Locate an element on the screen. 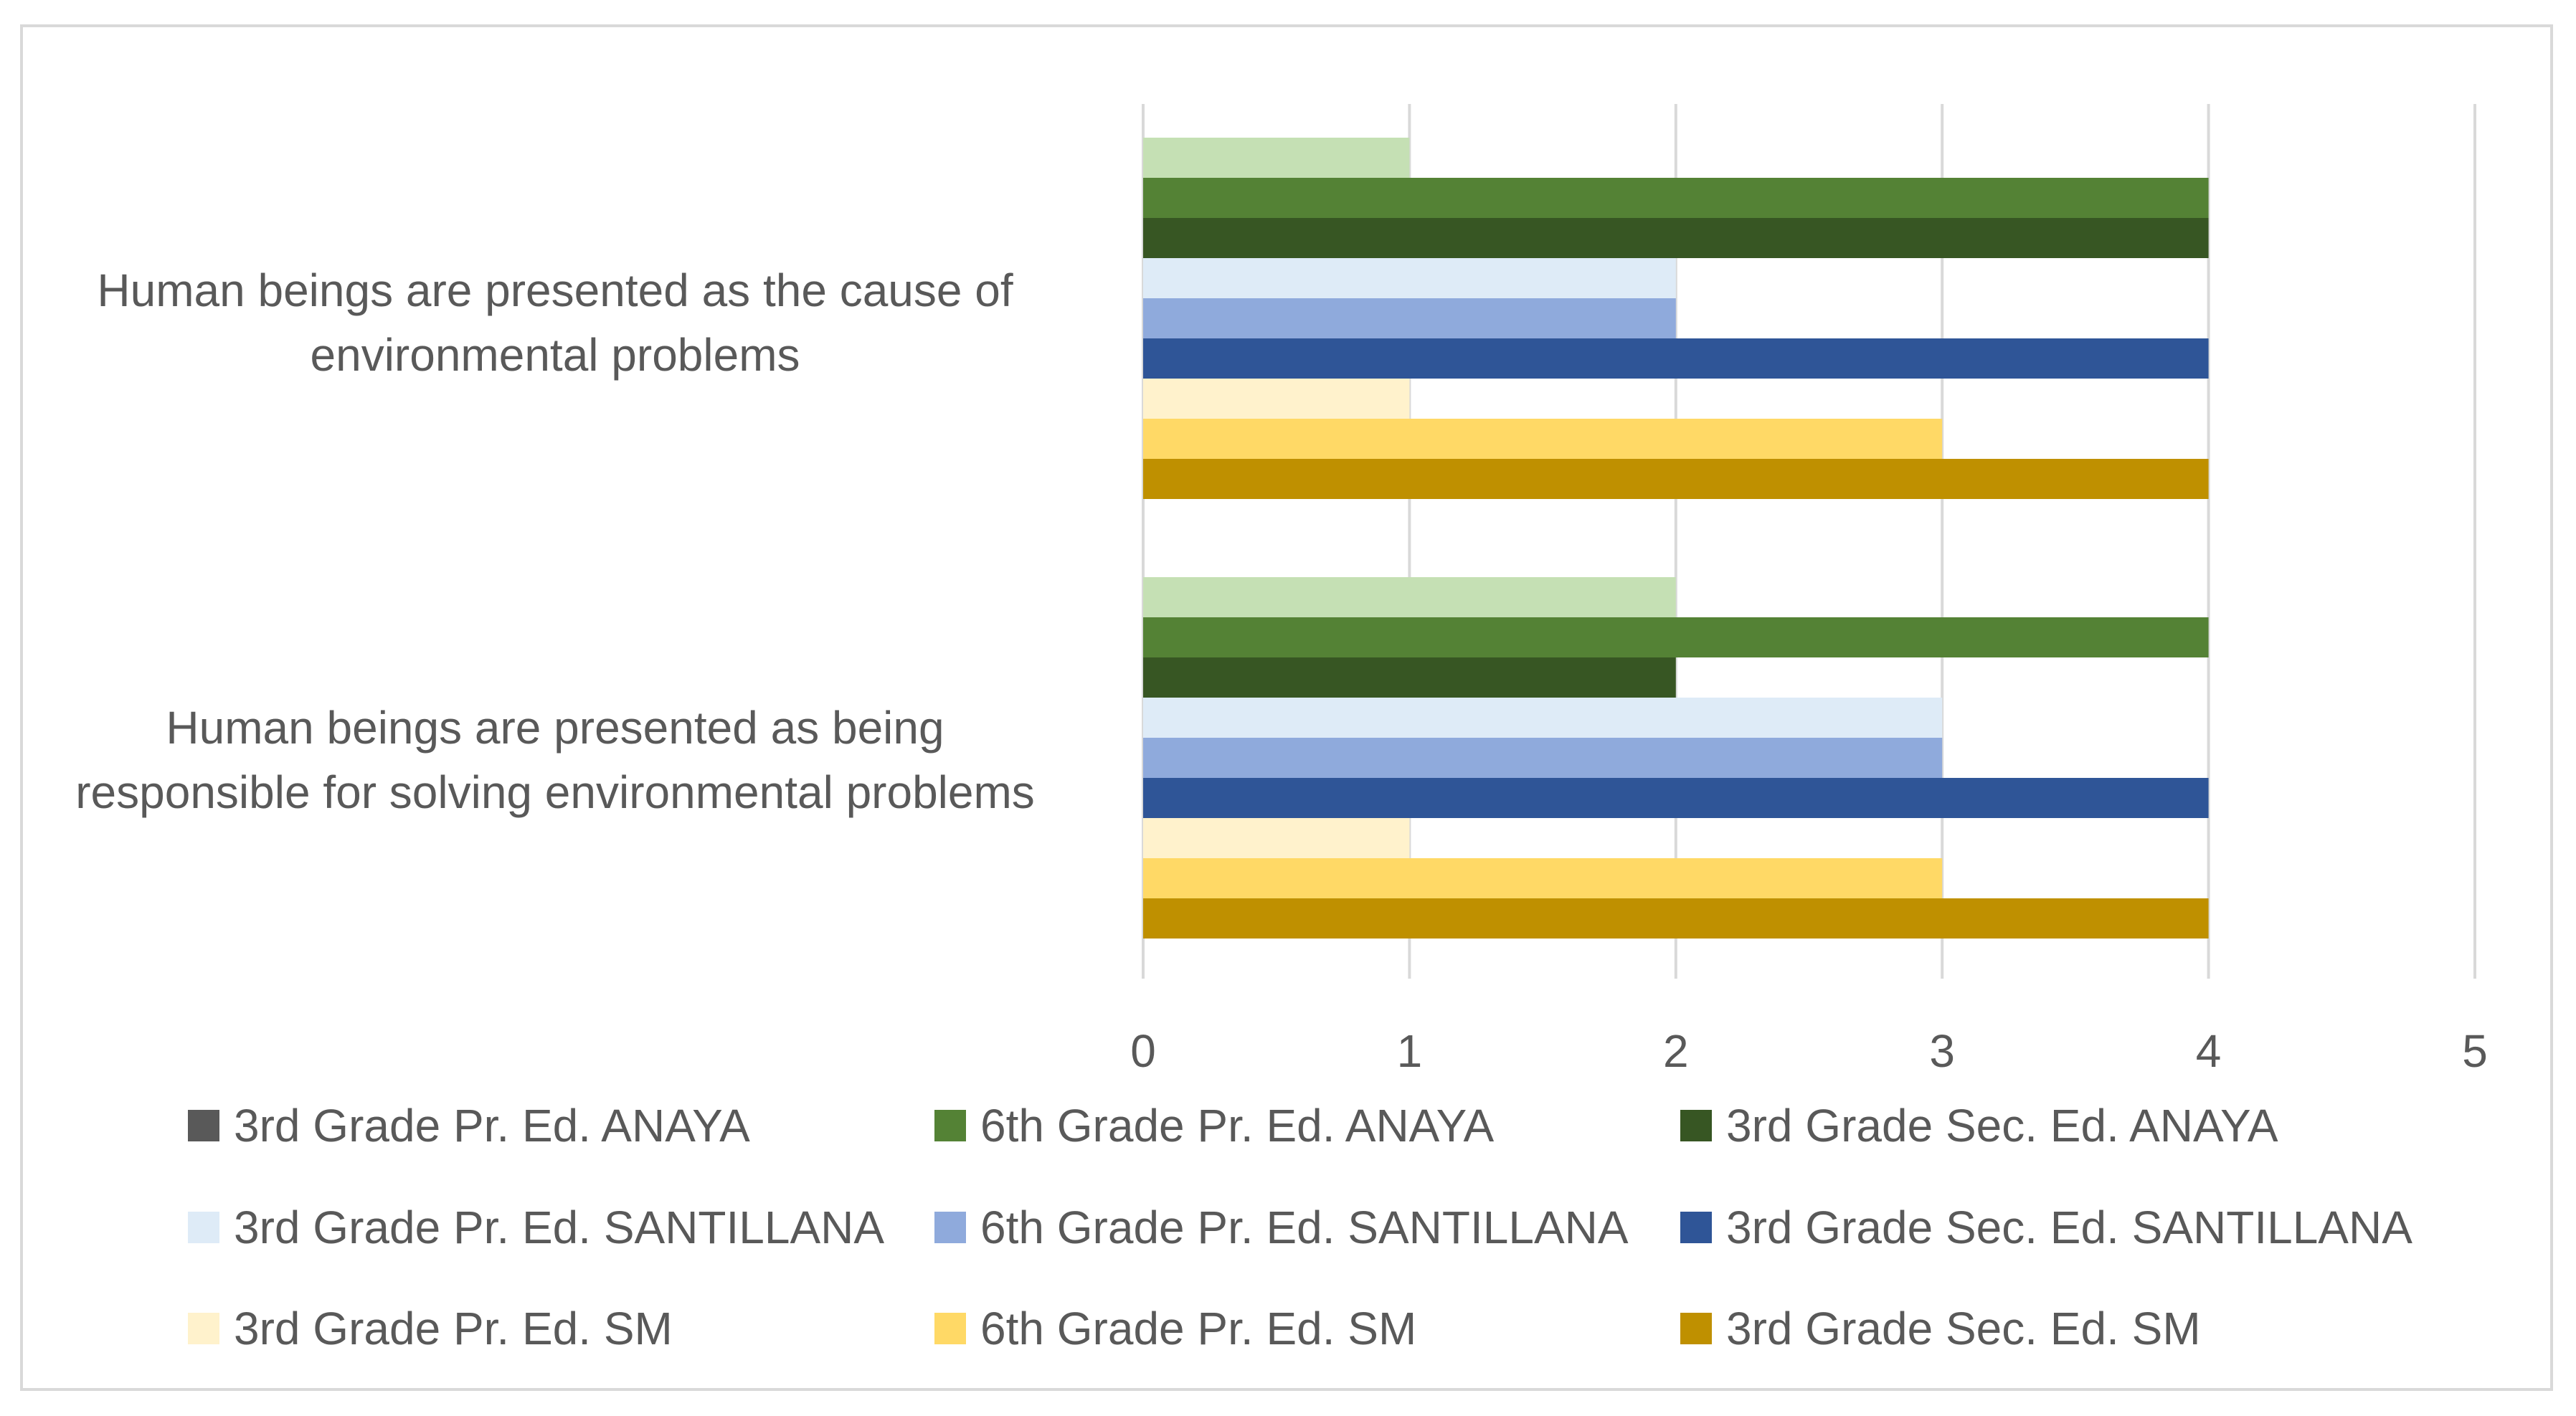  legend-label: 3rd Grade Sec. Ed. ANAYA is located at coordinates (2002, 1125).